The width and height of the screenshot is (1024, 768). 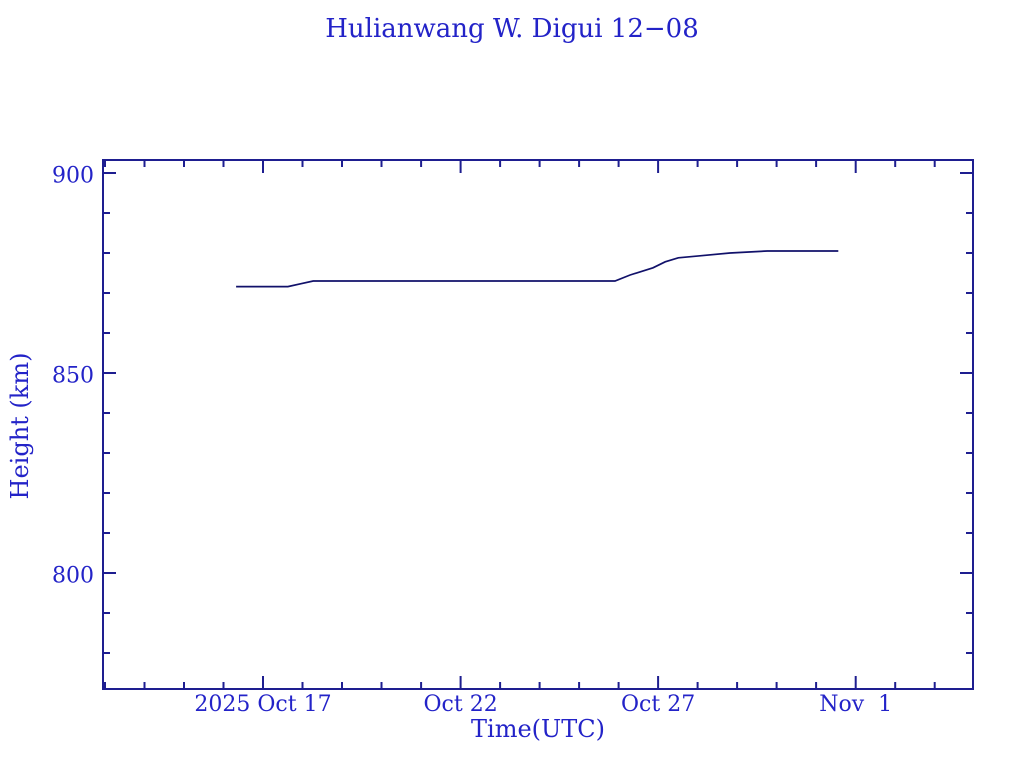 What do you see at coordinates (537, 269) in the screenshot?
I see `series-line-orbit-height` at bounding box center [537, 269].